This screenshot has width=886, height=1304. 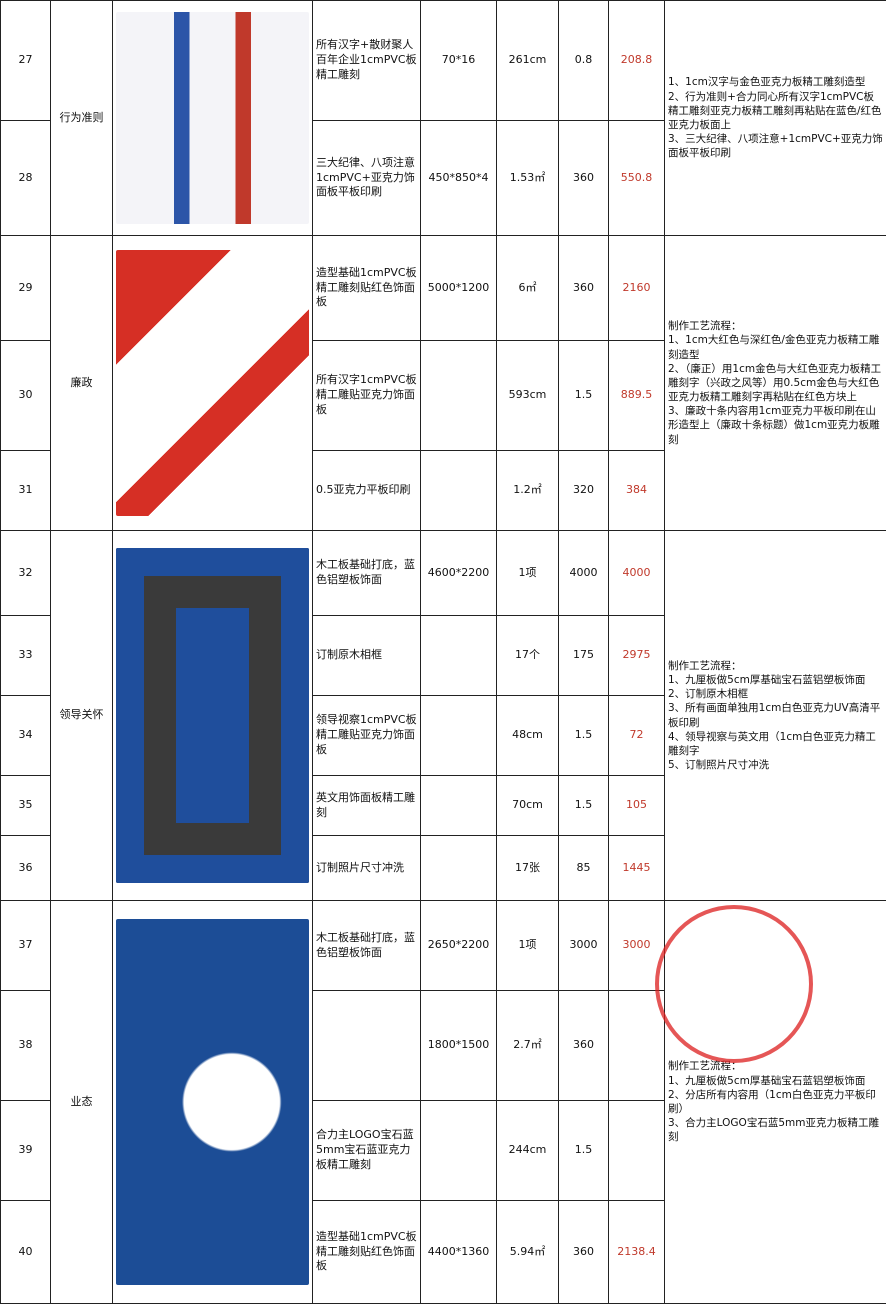 I want to click on item-description: 所有汉字1cmPVC板精工雕贴亚克力饰面板, so click(x=367, y=396).